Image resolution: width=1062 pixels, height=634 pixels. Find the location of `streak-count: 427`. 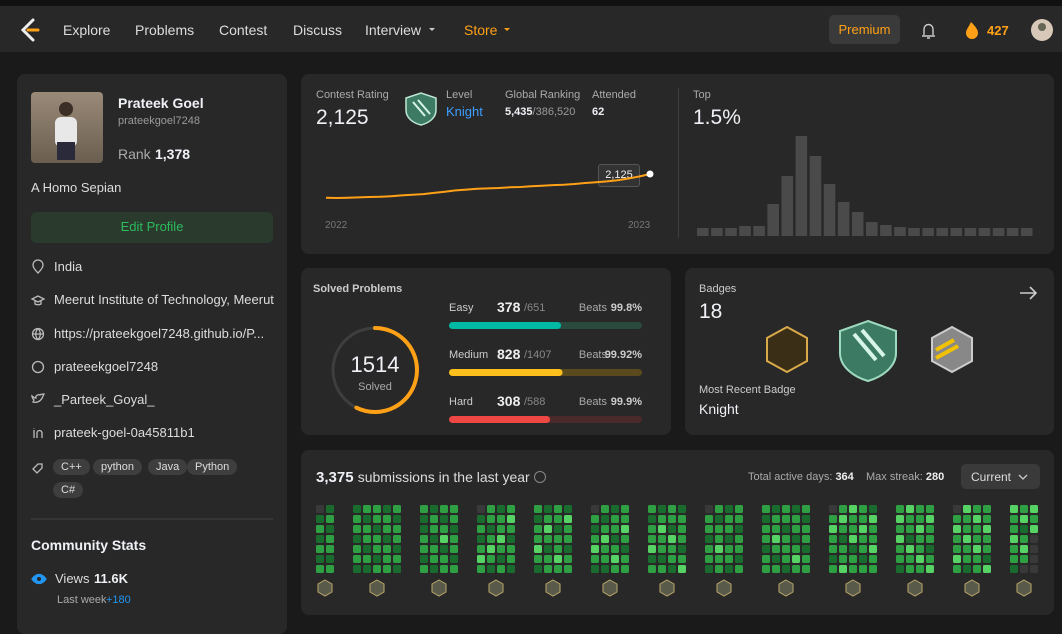

streak-count: 427 is located at coordinates (998, 30).